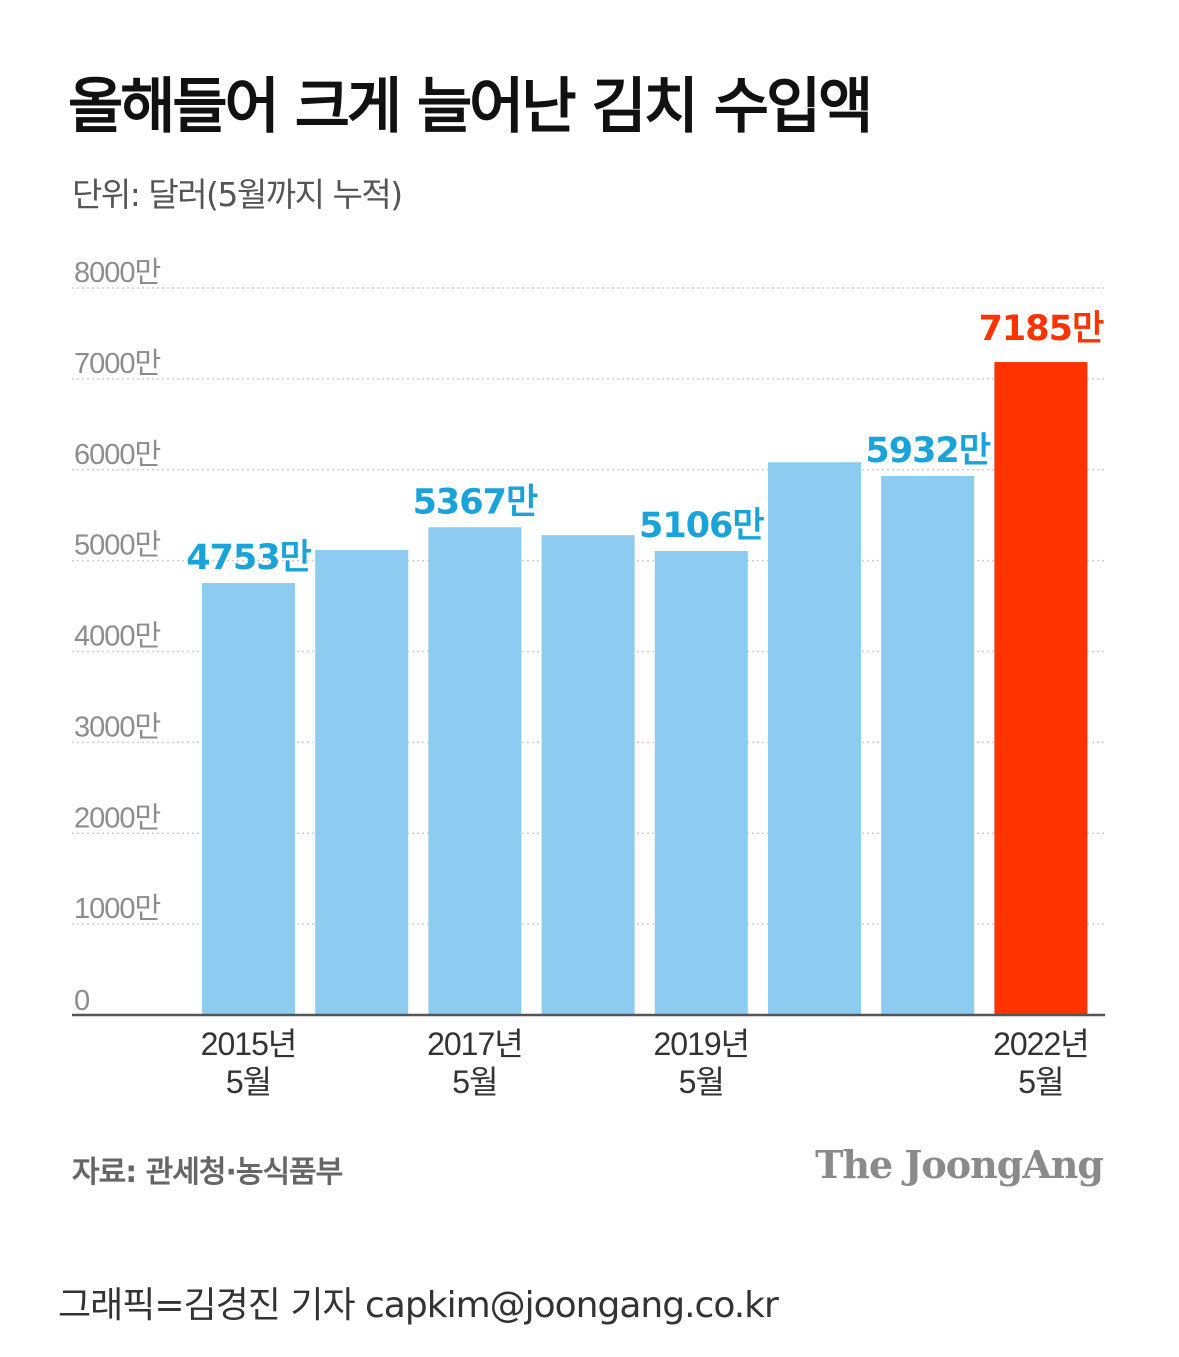  I want to click on data-label: 5106만, so click(701, 526).